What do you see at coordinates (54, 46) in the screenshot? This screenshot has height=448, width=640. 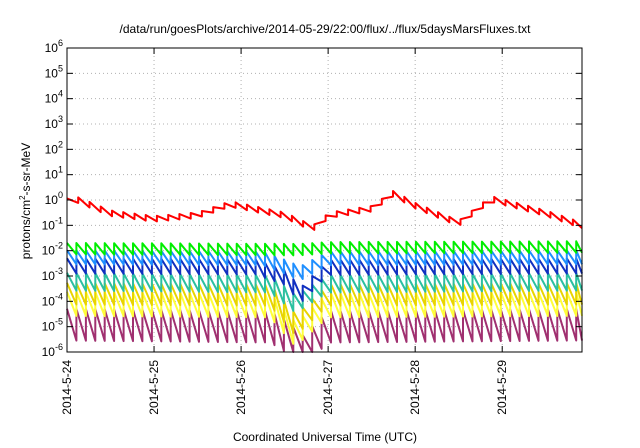 I see `y-tick-label: 10⁶` at bounding box center [54, 46].